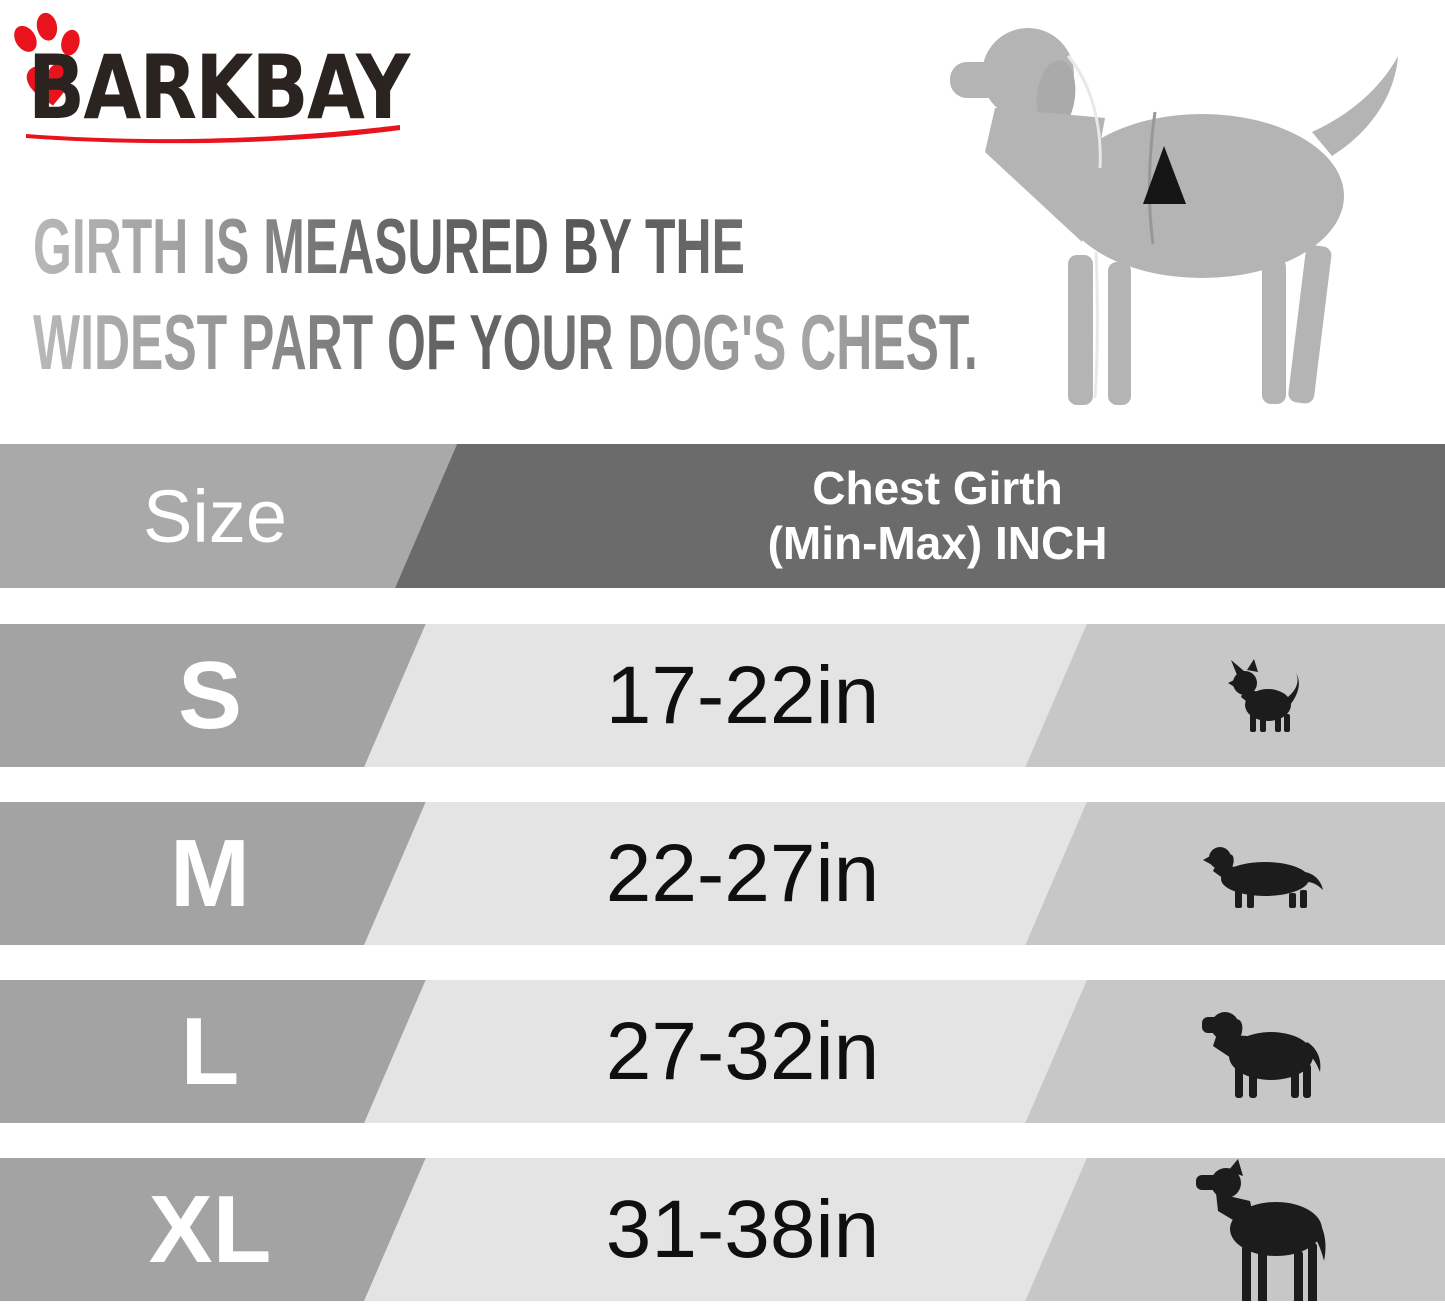 The height and width of the screenshot is (1307, 1445). I want to click on table-row-s: S 17-22in, so click(722, 695).